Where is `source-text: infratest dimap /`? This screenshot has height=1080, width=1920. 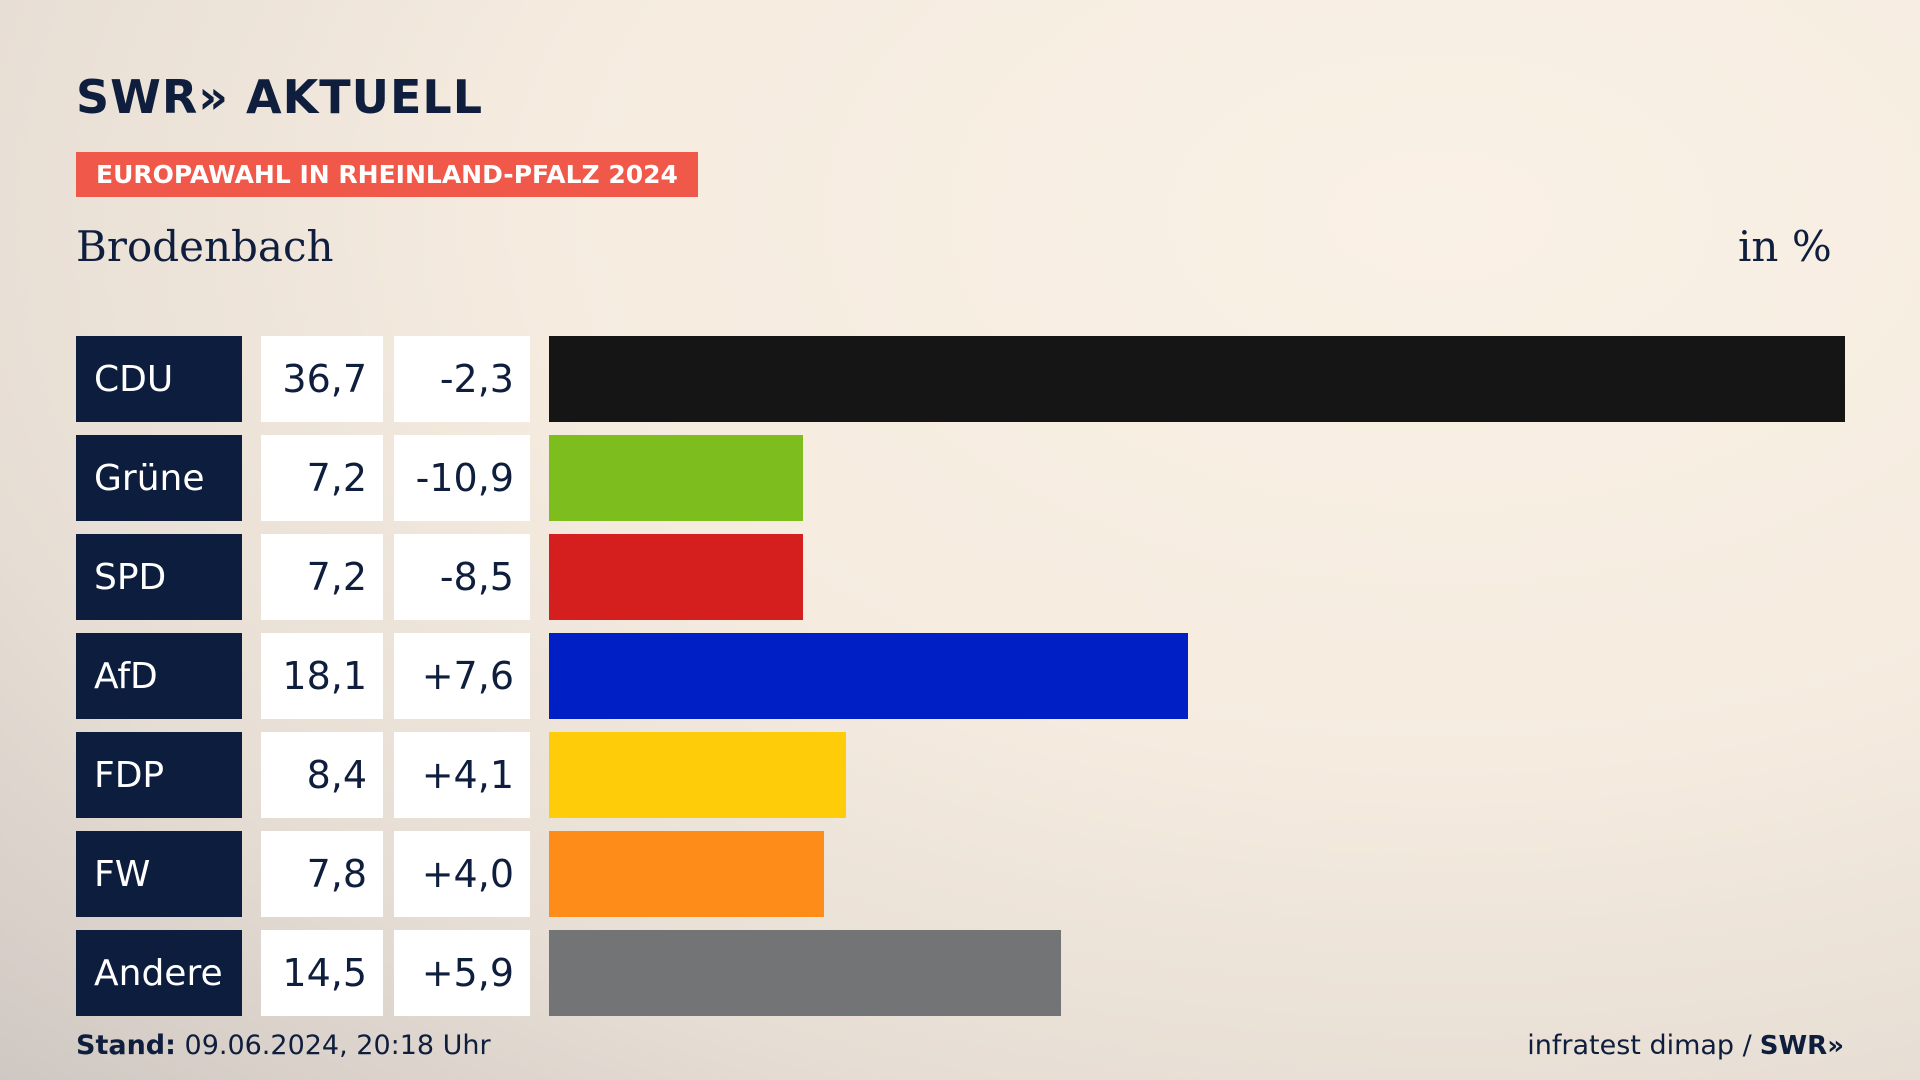 source-text: infratest dimap / is located at coordinates (1639, 1045).